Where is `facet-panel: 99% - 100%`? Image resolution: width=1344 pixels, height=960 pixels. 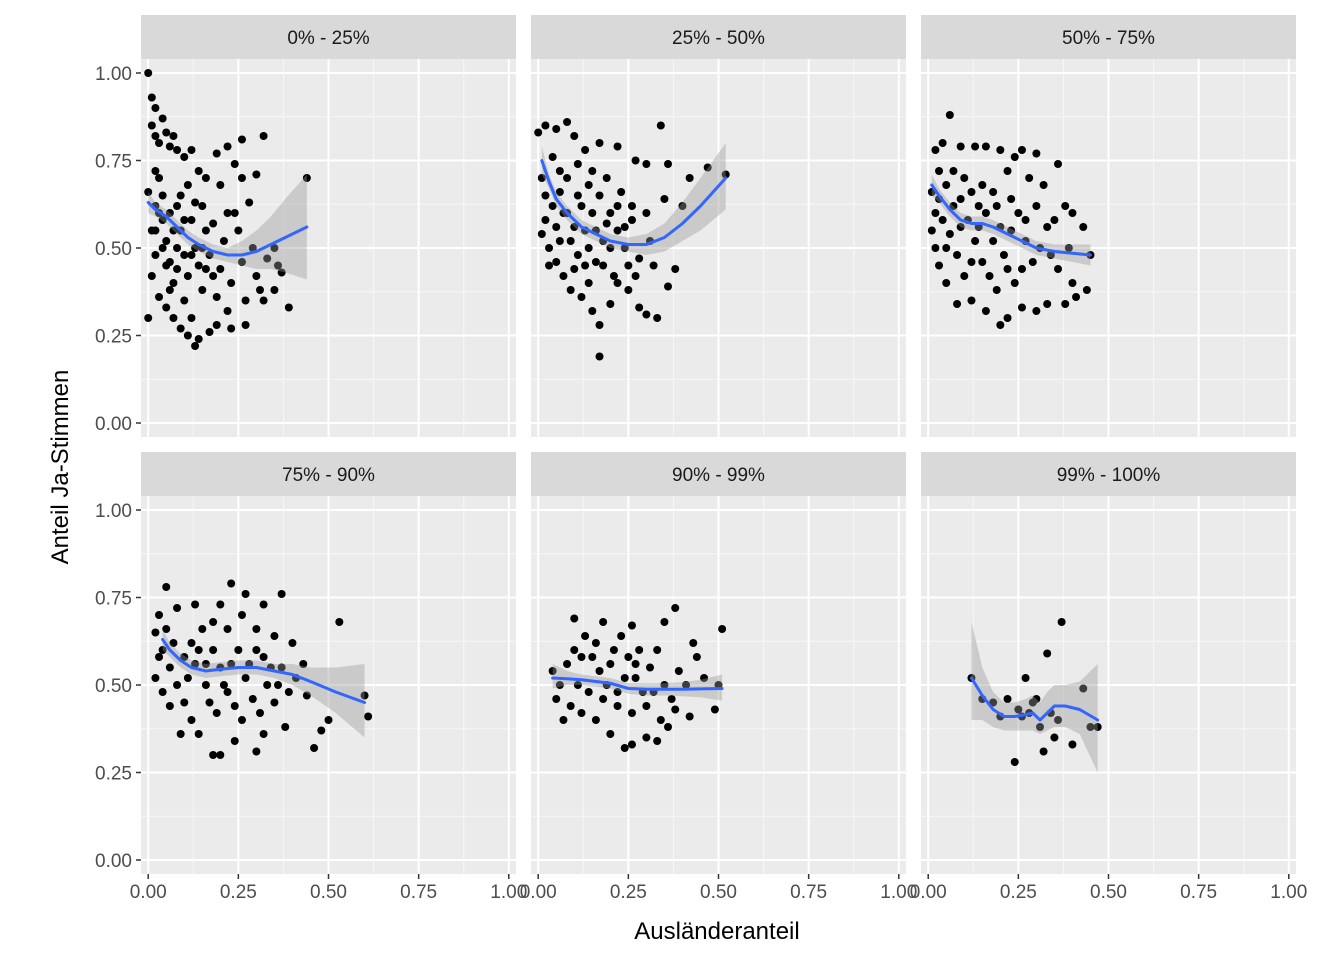
facet-panel: 99% - 100% is located at coordinates (1108, 663).